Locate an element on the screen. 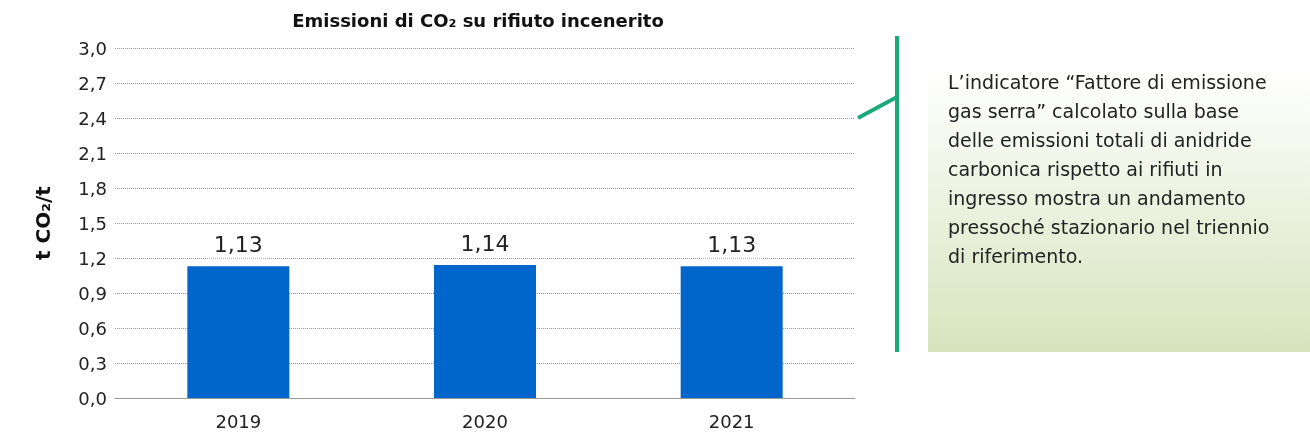 The width and height of the screenshot is (1310, 444). y-tick-label: 3,0 is located at coordinates (92, 48).